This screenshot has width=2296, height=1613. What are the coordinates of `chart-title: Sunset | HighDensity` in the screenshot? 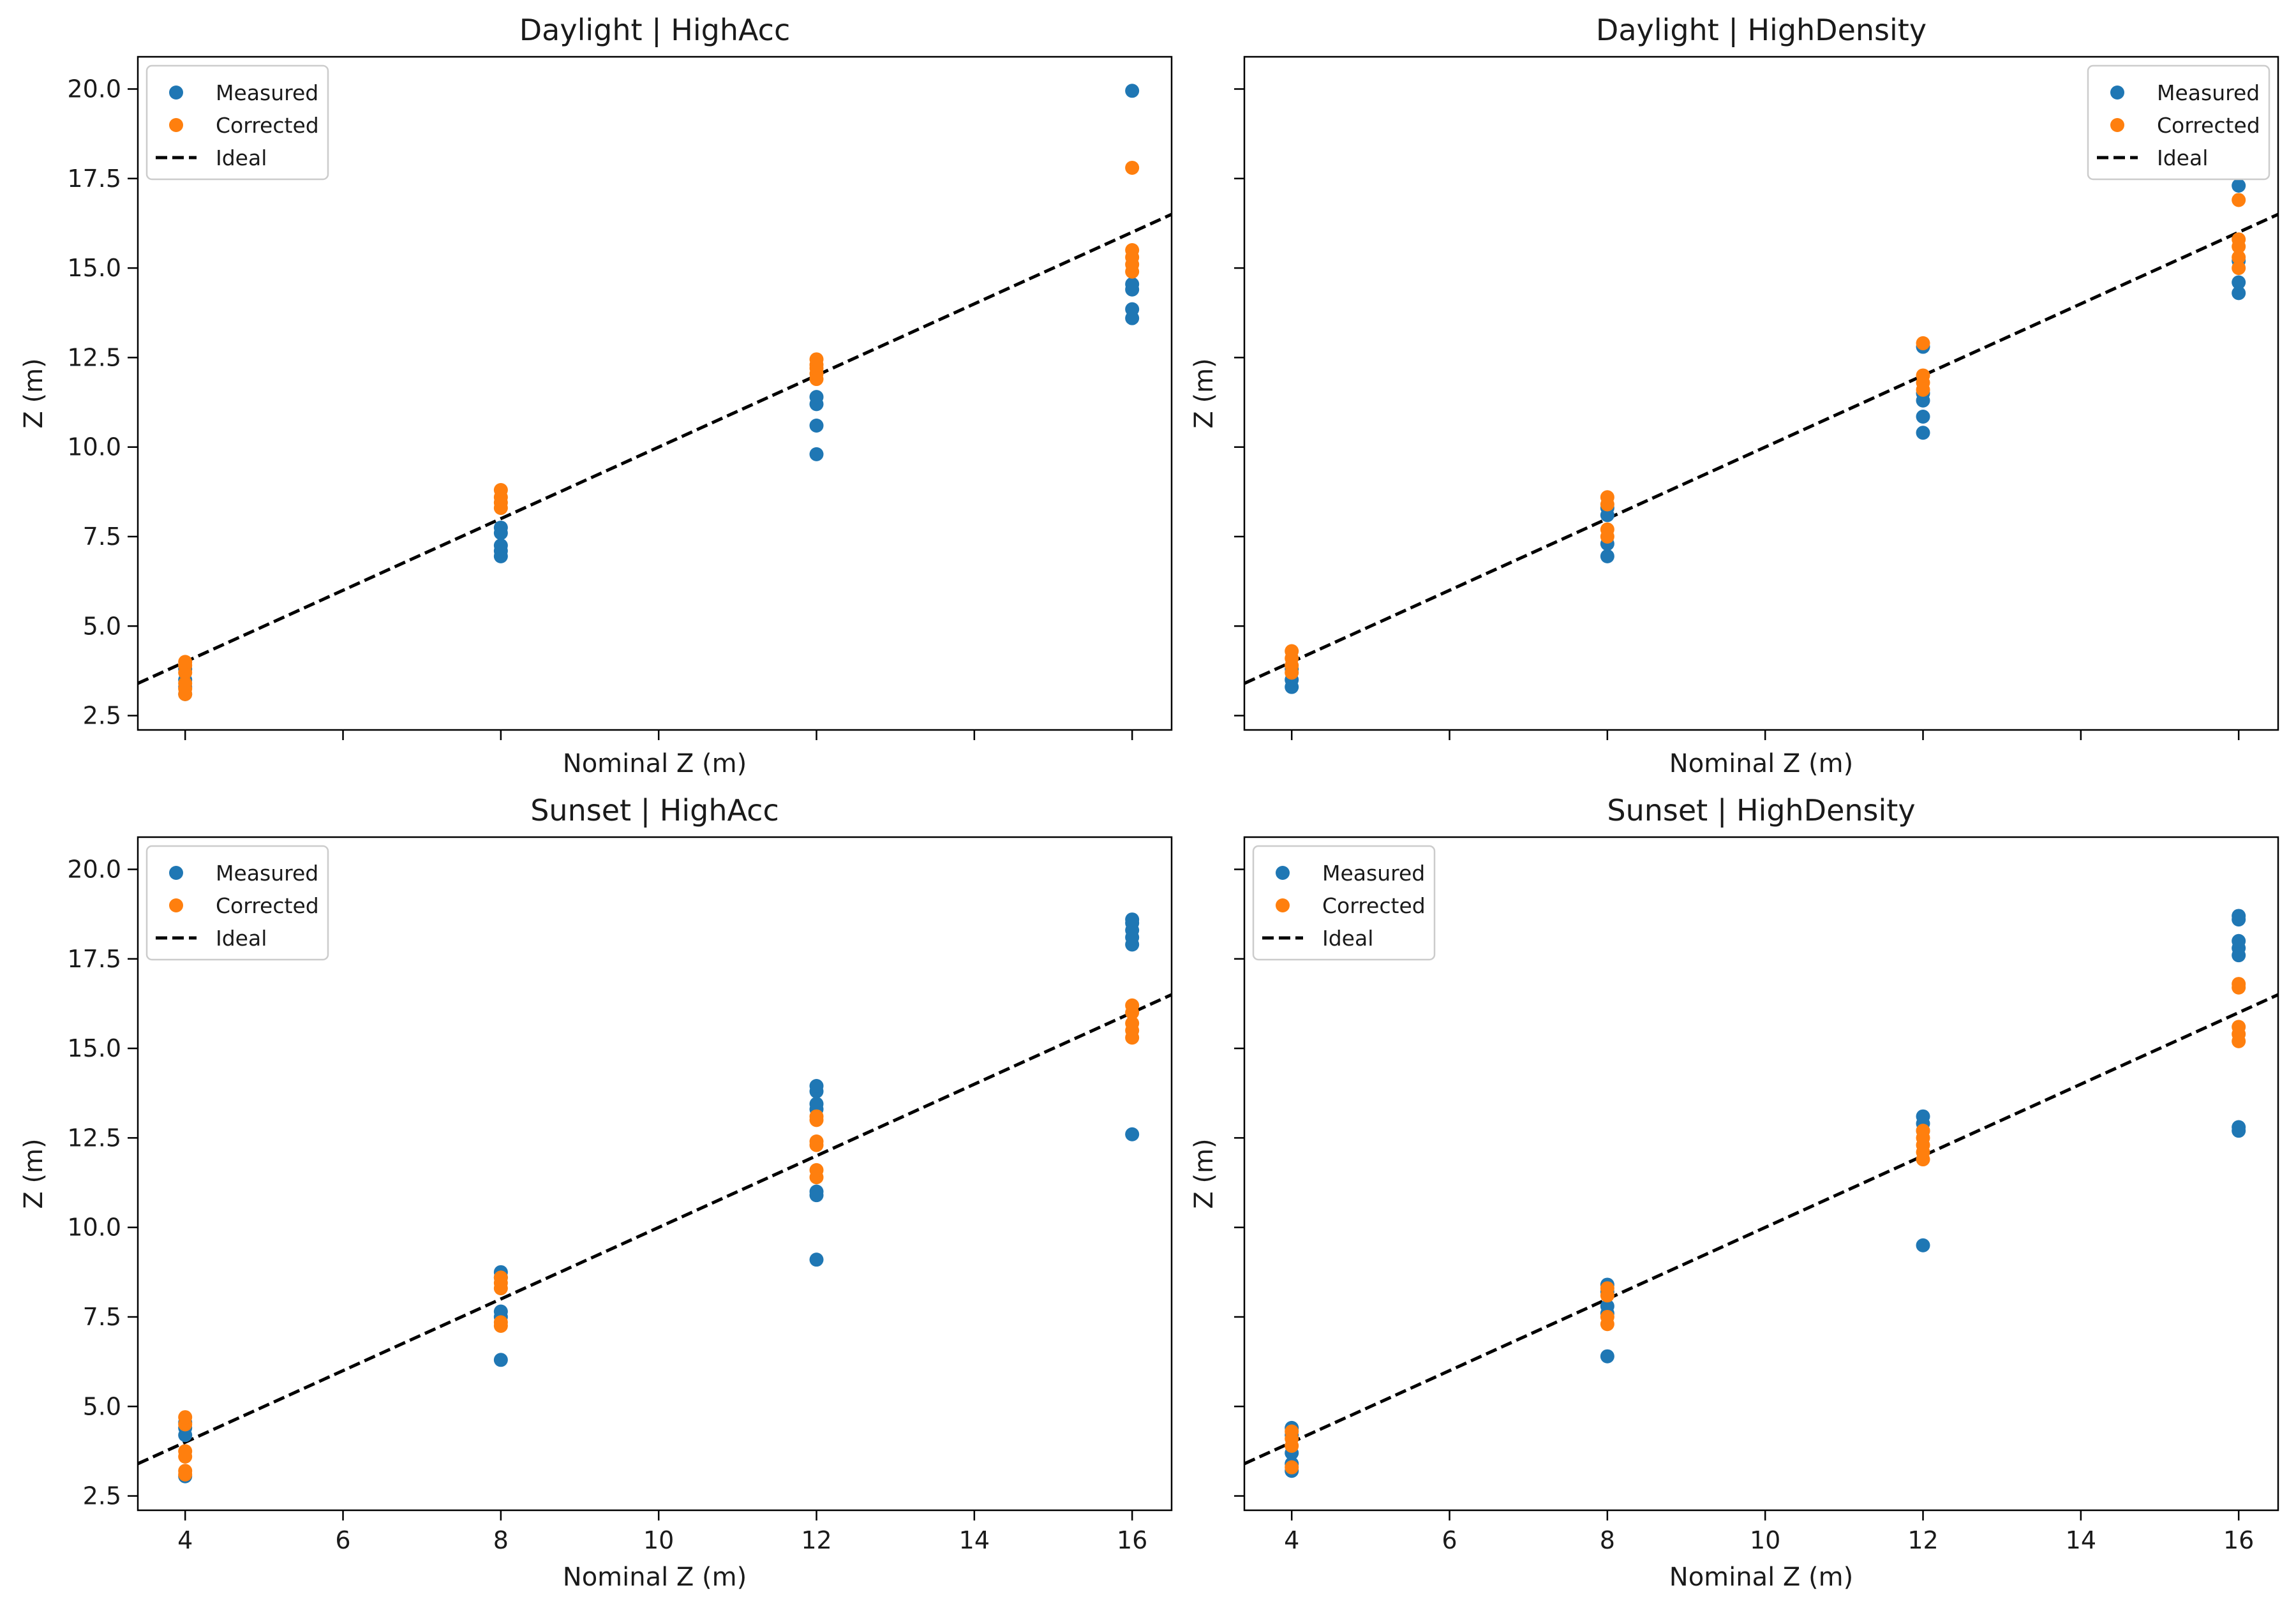 It's located at (1761, 811).